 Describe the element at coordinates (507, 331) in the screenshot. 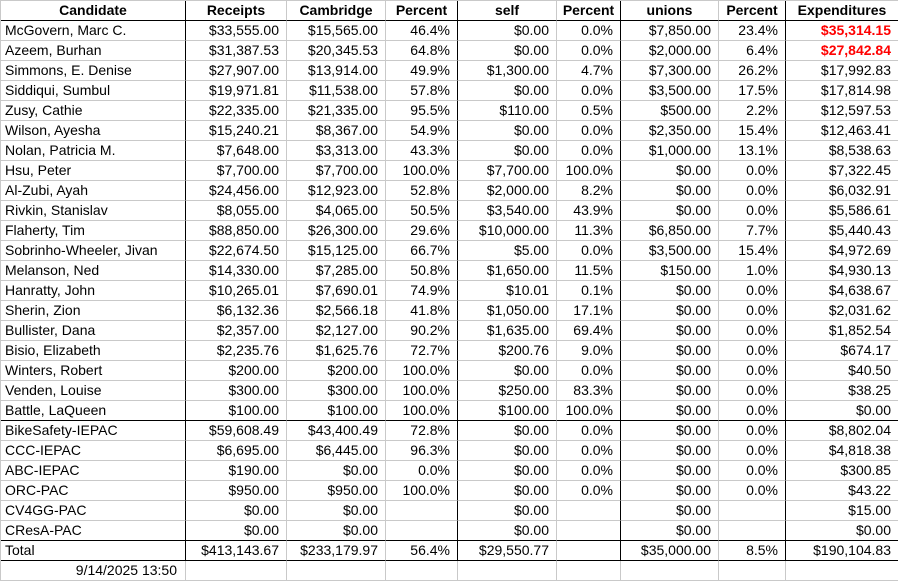

I see `cell-self: $1,635.00` at that location.